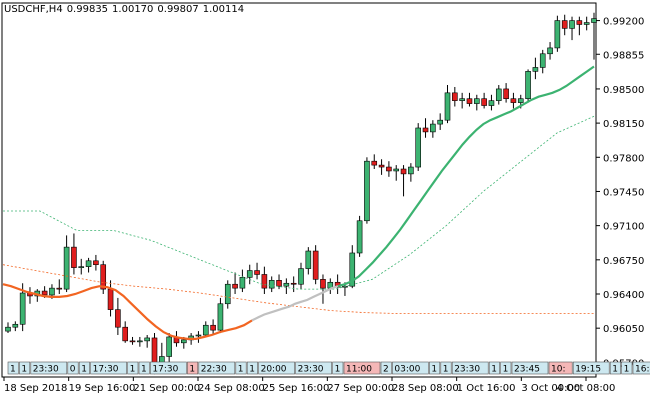  Describe the element at coordinates (223, 9) in the screenshot. I see `close-value: 1.00114` at that location.